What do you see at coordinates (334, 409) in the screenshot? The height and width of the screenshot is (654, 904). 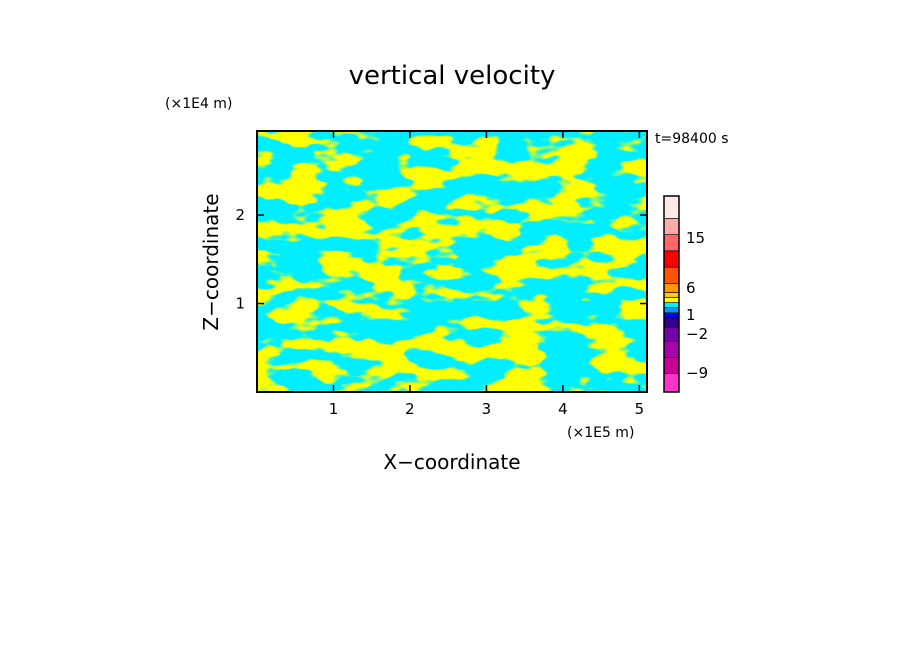 I see `x-tick-label: 1` at bounding box center [334, 409].